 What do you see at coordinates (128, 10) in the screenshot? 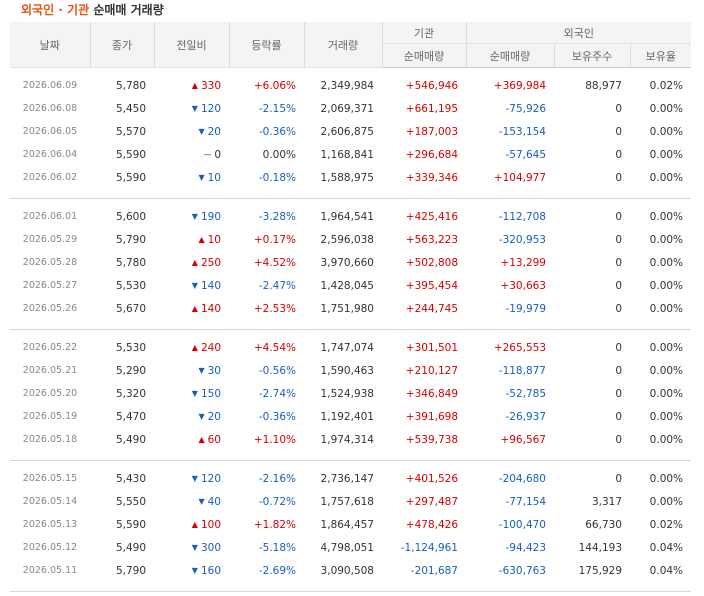
I see `title-net-trading-volume: 순매매 거래량` at bounding box center [128, 10].